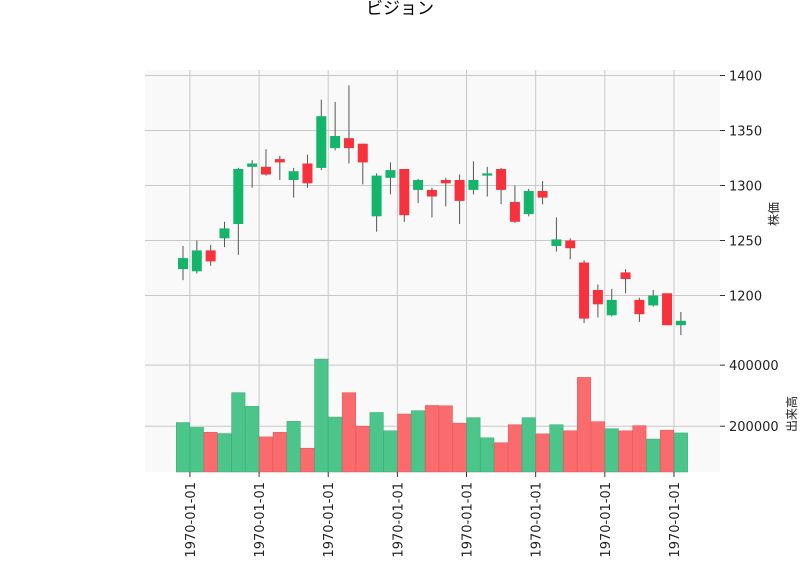  I want to click on price-axis-label: 株価, so click(773, 214).